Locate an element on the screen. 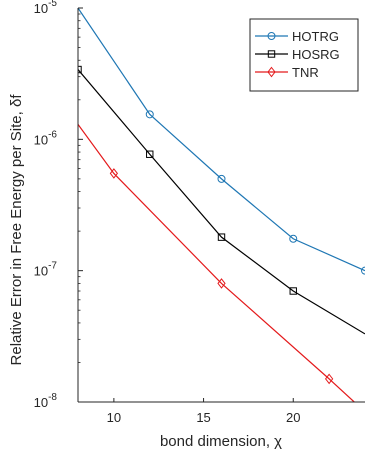  y-tick-label: 10⁻⁵ is located at coordinates (46, 8).